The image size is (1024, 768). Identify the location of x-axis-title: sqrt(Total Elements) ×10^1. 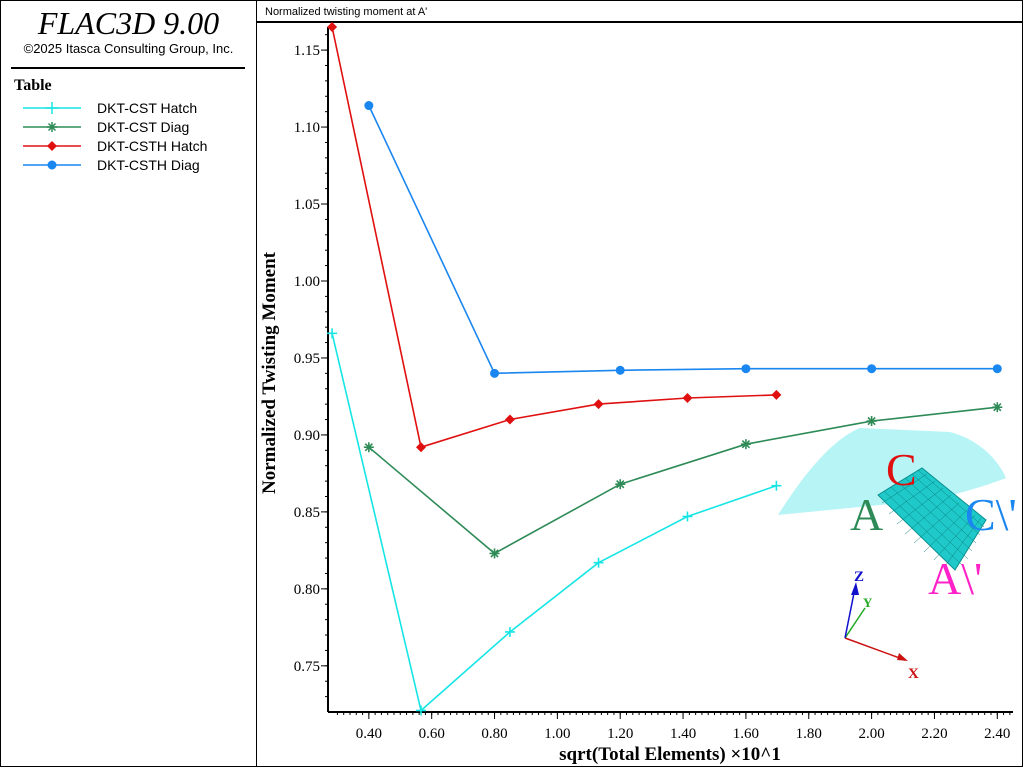
(670, 754).